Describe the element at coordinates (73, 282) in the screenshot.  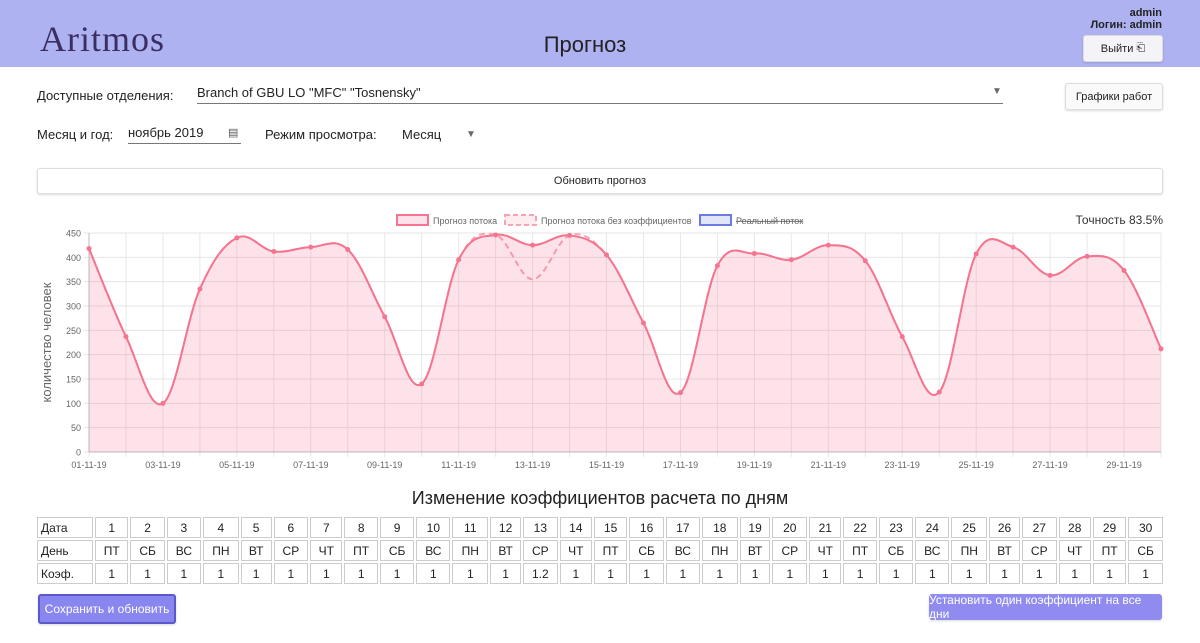
I see `y-tick-label: 350` at that location.